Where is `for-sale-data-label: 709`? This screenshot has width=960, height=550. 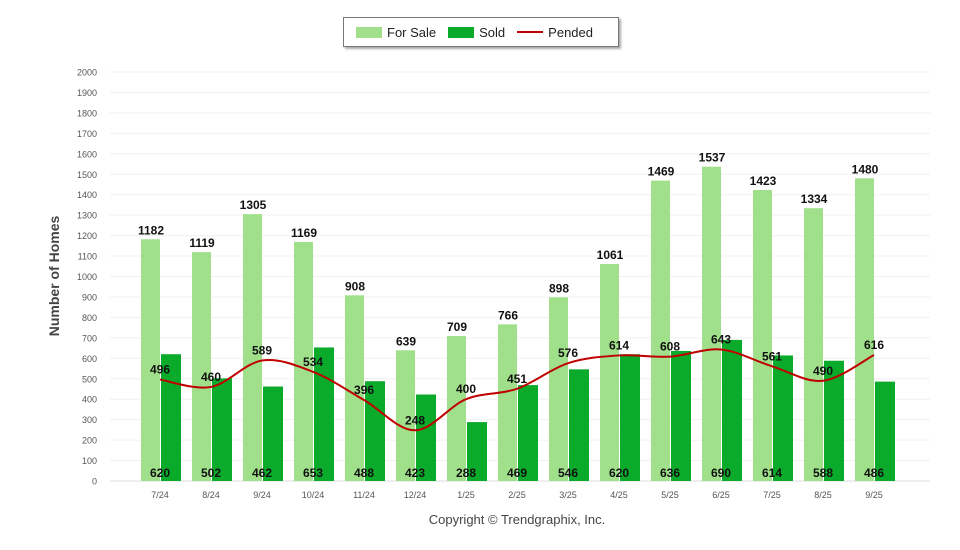 for-sale-data-label: 709 is located at coordinates (457, 327).